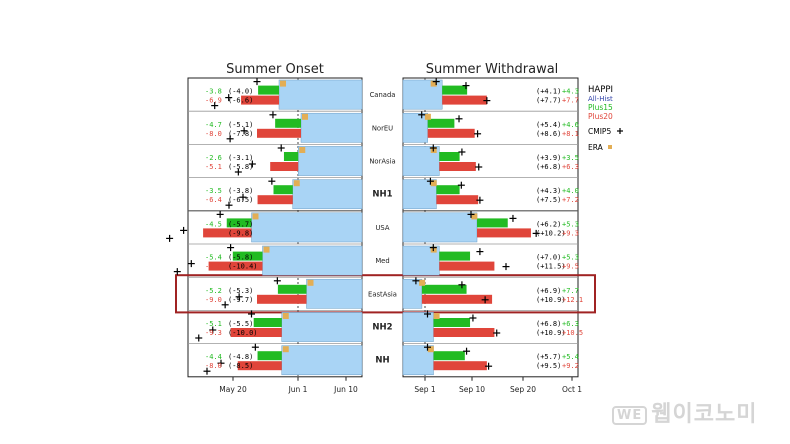  I want to click on onset-cmip20-value: (-9.7), so click(240, 300).